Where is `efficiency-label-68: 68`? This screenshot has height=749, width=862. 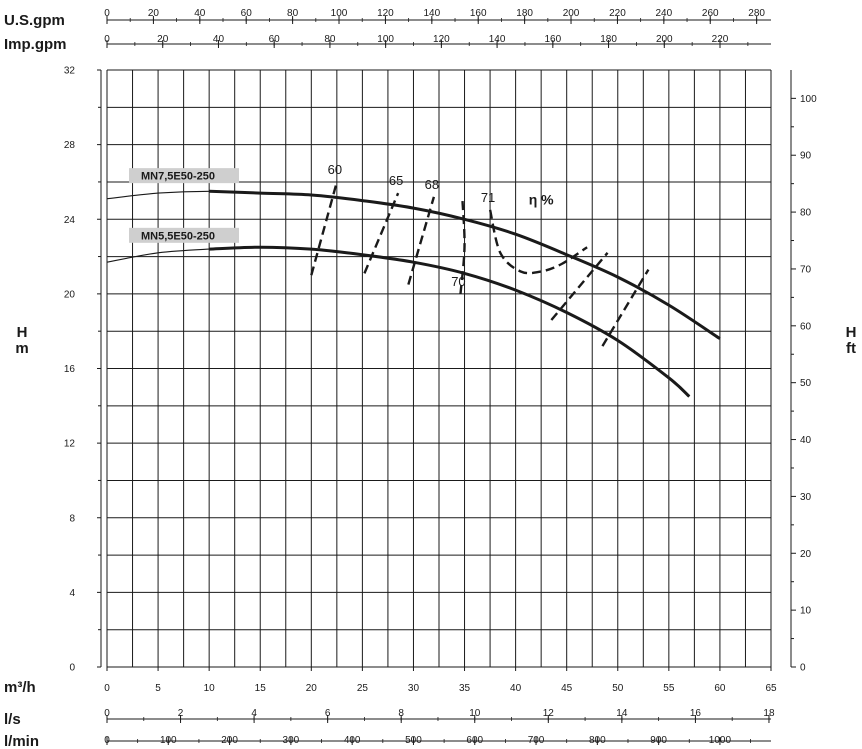 efficiency-label-68: 68 is located at coordinates (432, 184).